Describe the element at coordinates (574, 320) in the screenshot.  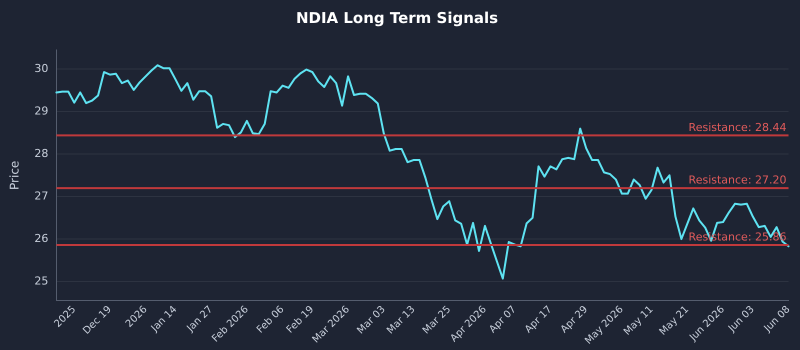
I see `x-tick-label: Apr 29` at that location.